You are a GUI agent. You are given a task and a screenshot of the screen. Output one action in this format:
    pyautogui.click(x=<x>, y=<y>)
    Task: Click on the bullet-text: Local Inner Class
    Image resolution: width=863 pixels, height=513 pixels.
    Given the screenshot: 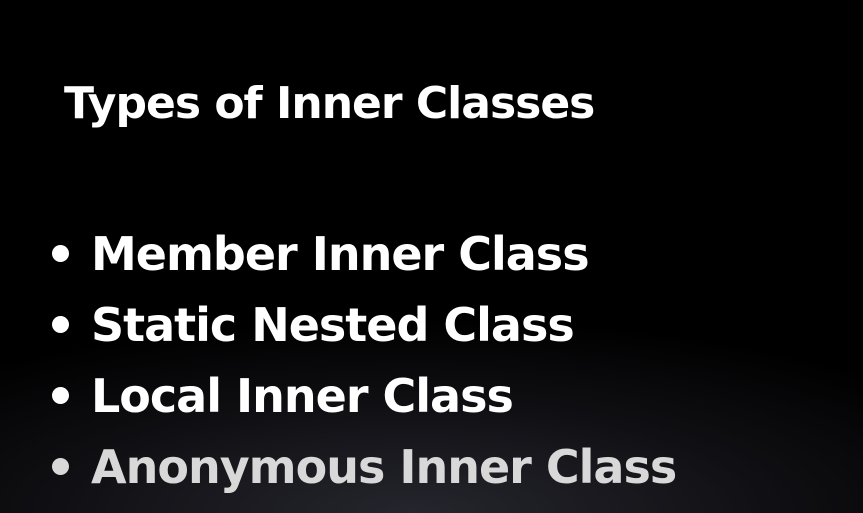 What is the action you would take?
    pyautogui.click(x=302, y=395)
    